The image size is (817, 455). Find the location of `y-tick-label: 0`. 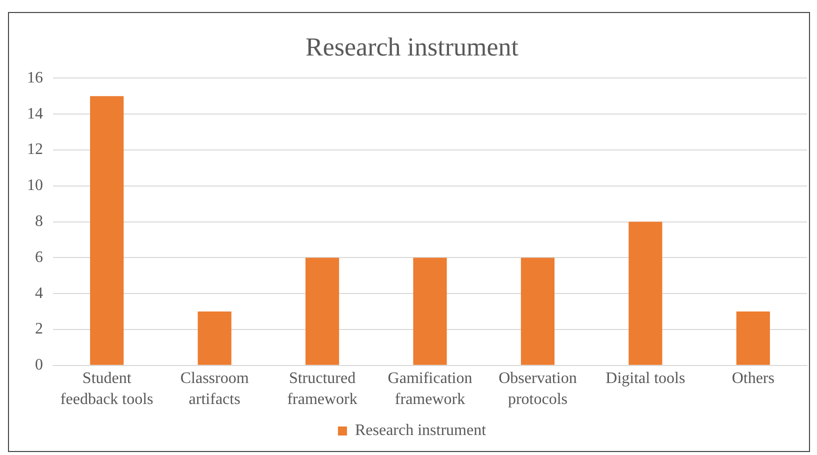

y-tick-label: 0 is located at coordinates (39, 365).